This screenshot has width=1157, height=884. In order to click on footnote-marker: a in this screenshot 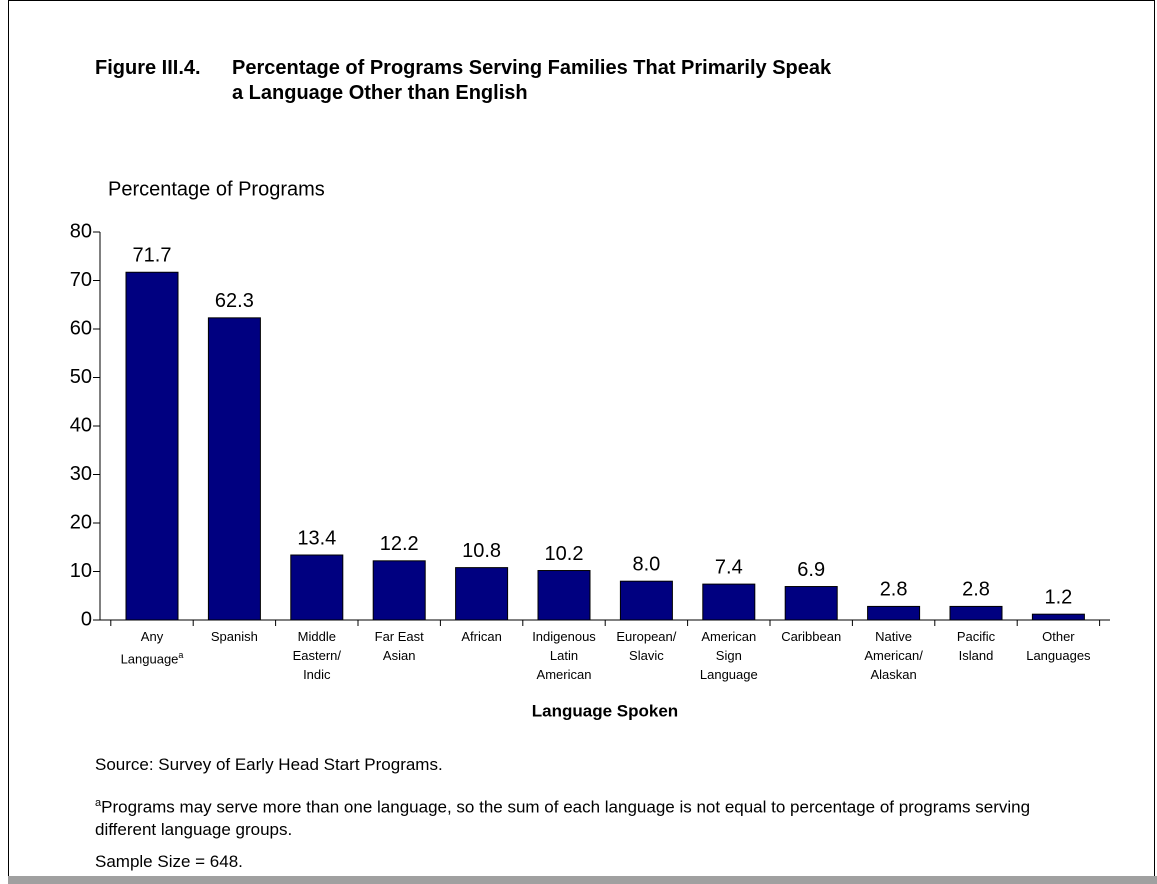, I will do `click(98, 803)`.